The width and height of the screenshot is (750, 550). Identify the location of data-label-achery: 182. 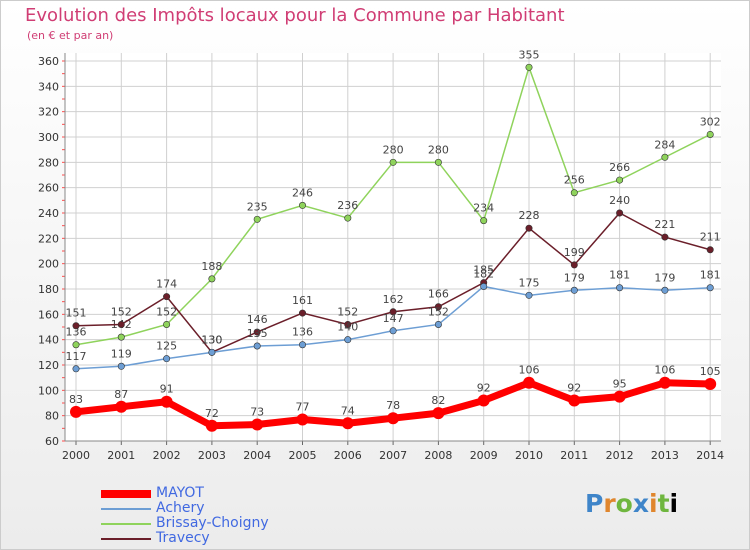
(483, 273).